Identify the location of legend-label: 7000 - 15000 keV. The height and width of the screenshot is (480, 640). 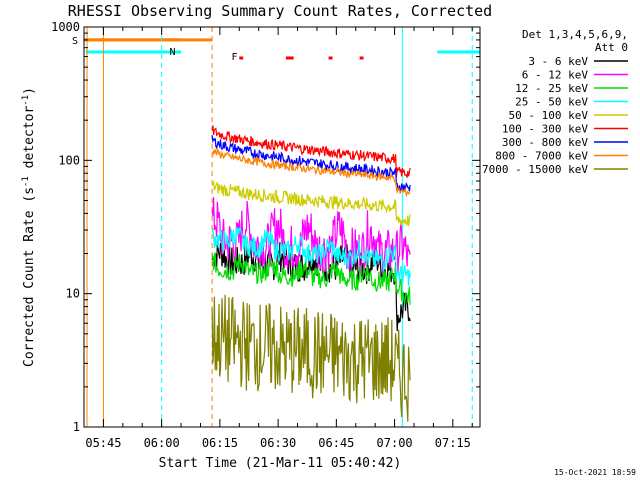
(535, 169).